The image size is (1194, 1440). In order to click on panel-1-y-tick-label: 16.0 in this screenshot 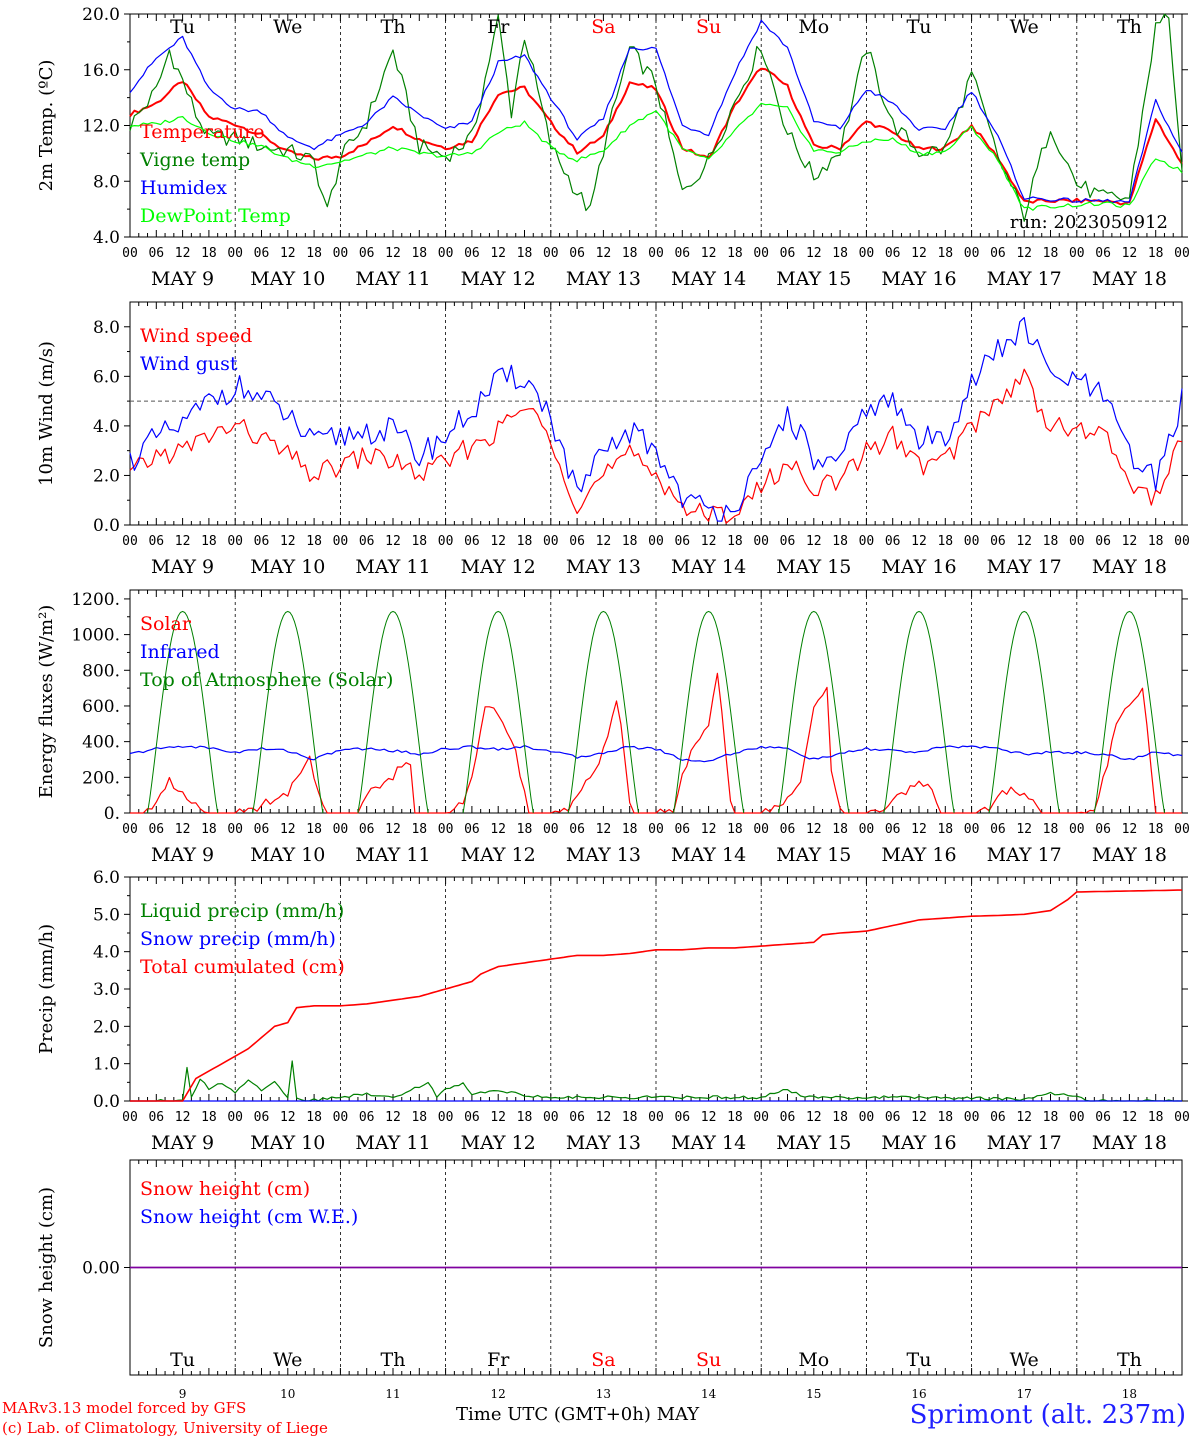, I will do `click(101, 71)`.